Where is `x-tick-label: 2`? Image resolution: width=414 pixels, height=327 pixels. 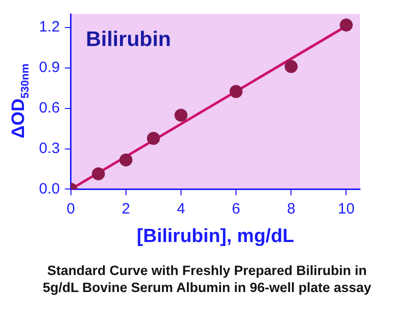
x-tick-label: 2 is located at coordinates (126, 209).